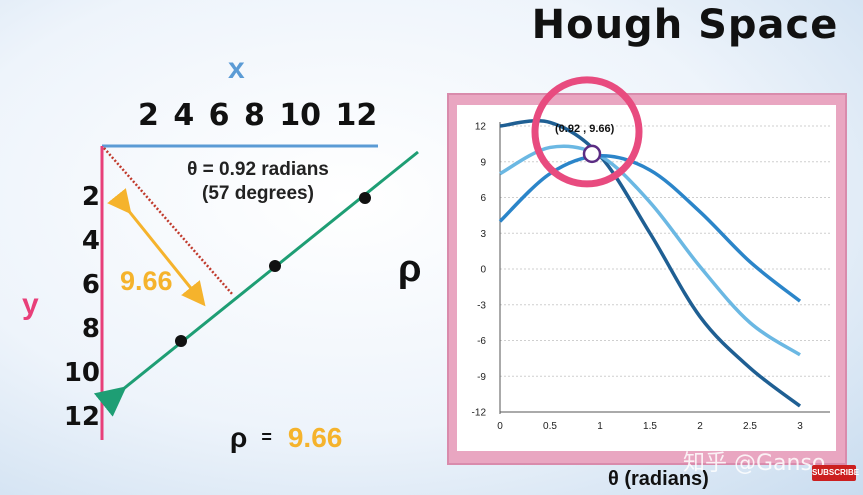 This screenshot has width=863, height=495. I want to click on theta-annotation: θ = 0.92 radians (57 degrees), so click(258, 182).